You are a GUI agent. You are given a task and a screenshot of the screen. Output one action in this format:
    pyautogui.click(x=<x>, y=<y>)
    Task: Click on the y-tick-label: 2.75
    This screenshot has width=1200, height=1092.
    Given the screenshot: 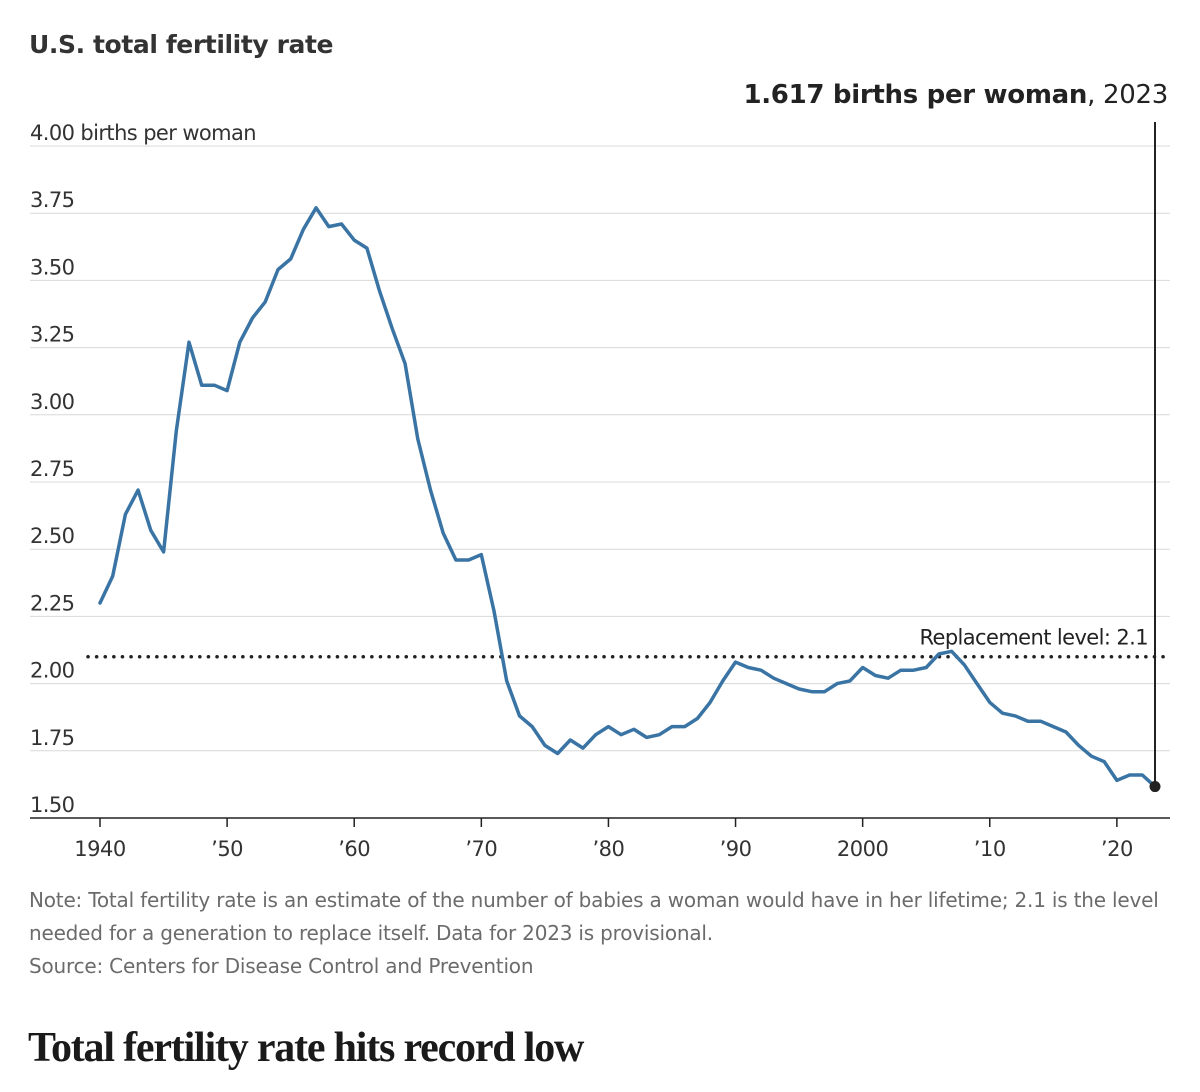 What is the action you would take?
    pyautogui.click(x=52, y=469)
    